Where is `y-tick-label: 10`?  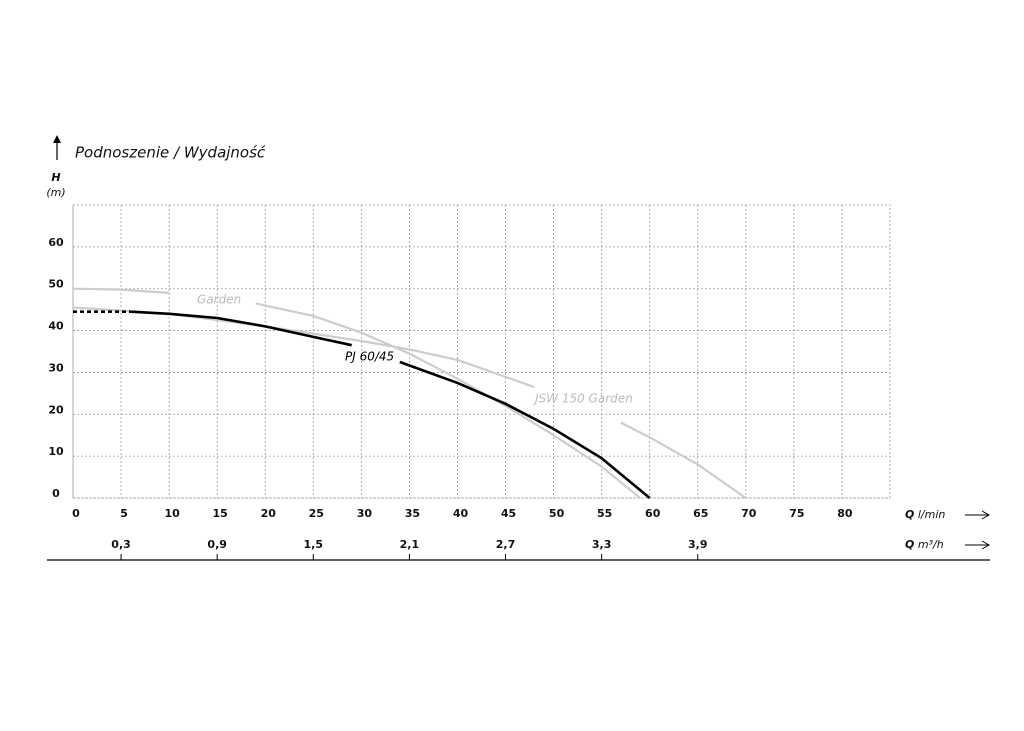 y-tick-label: 10 is located at coordinates (56, 451).